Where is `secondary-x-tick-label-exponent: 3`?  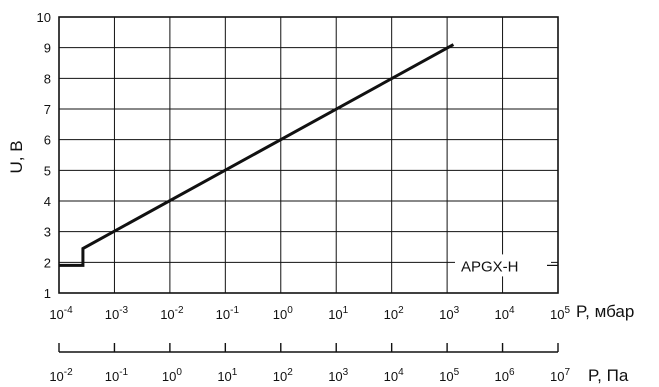
secondary-x-tick-label-exponent: 3 is located at coordinates (346, 372).